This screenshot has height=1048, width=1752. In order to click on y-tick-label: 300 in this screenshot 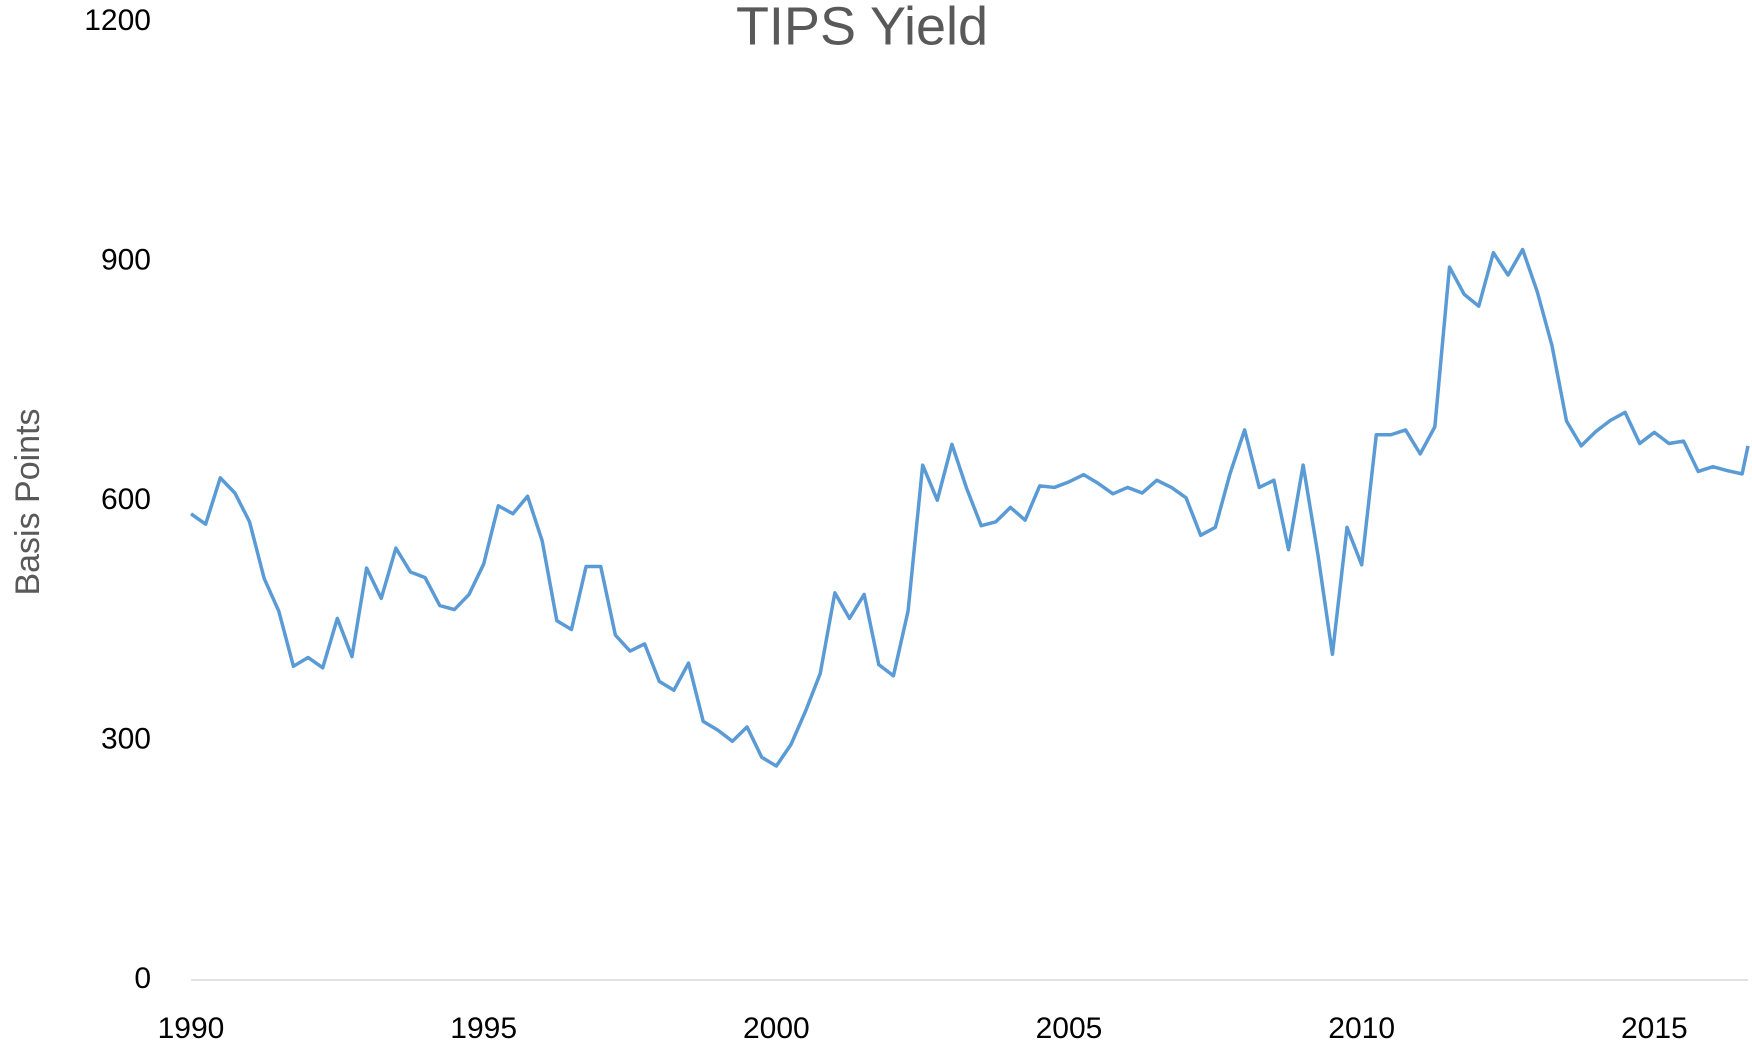, I will do `click(126, 738)`.